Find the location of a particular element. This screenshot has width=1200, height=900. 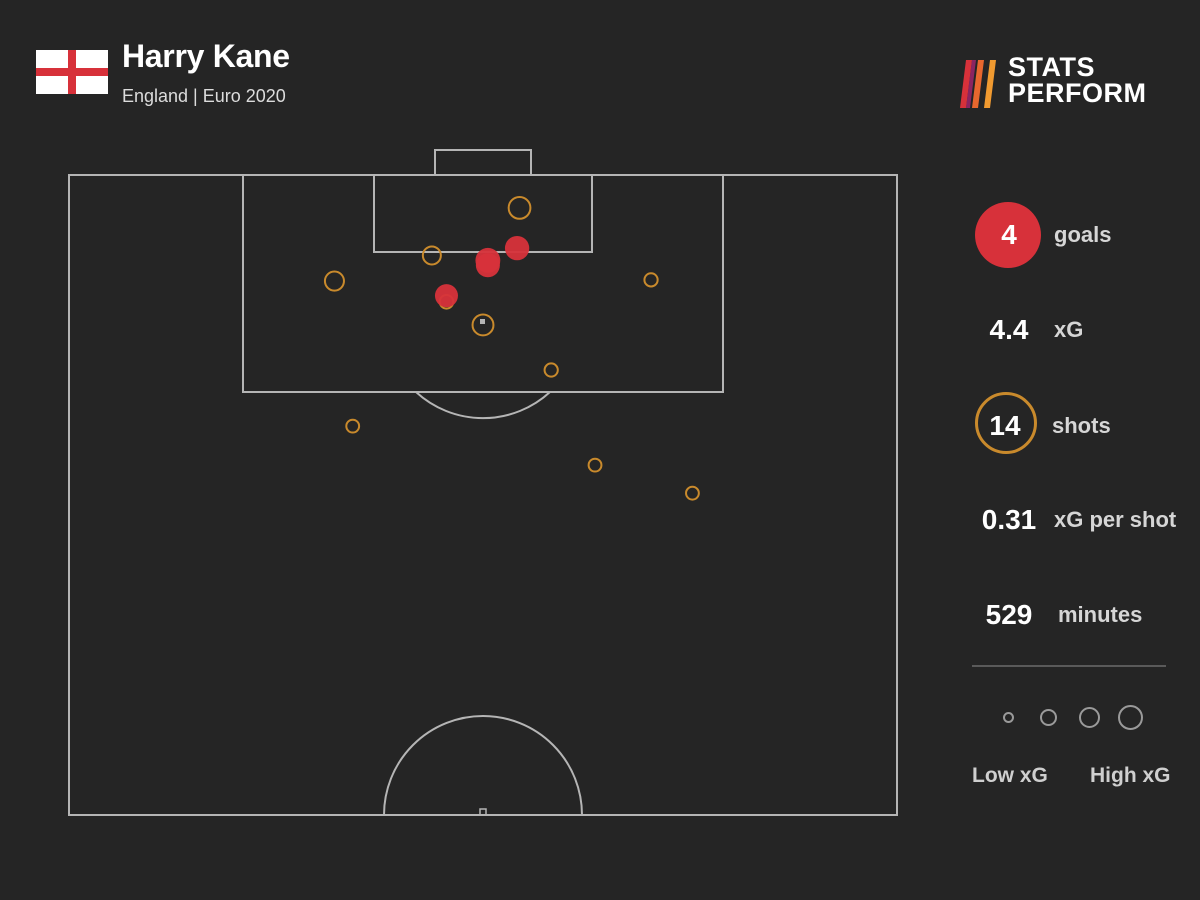

goals-layer is located at coordinates (482, 271).